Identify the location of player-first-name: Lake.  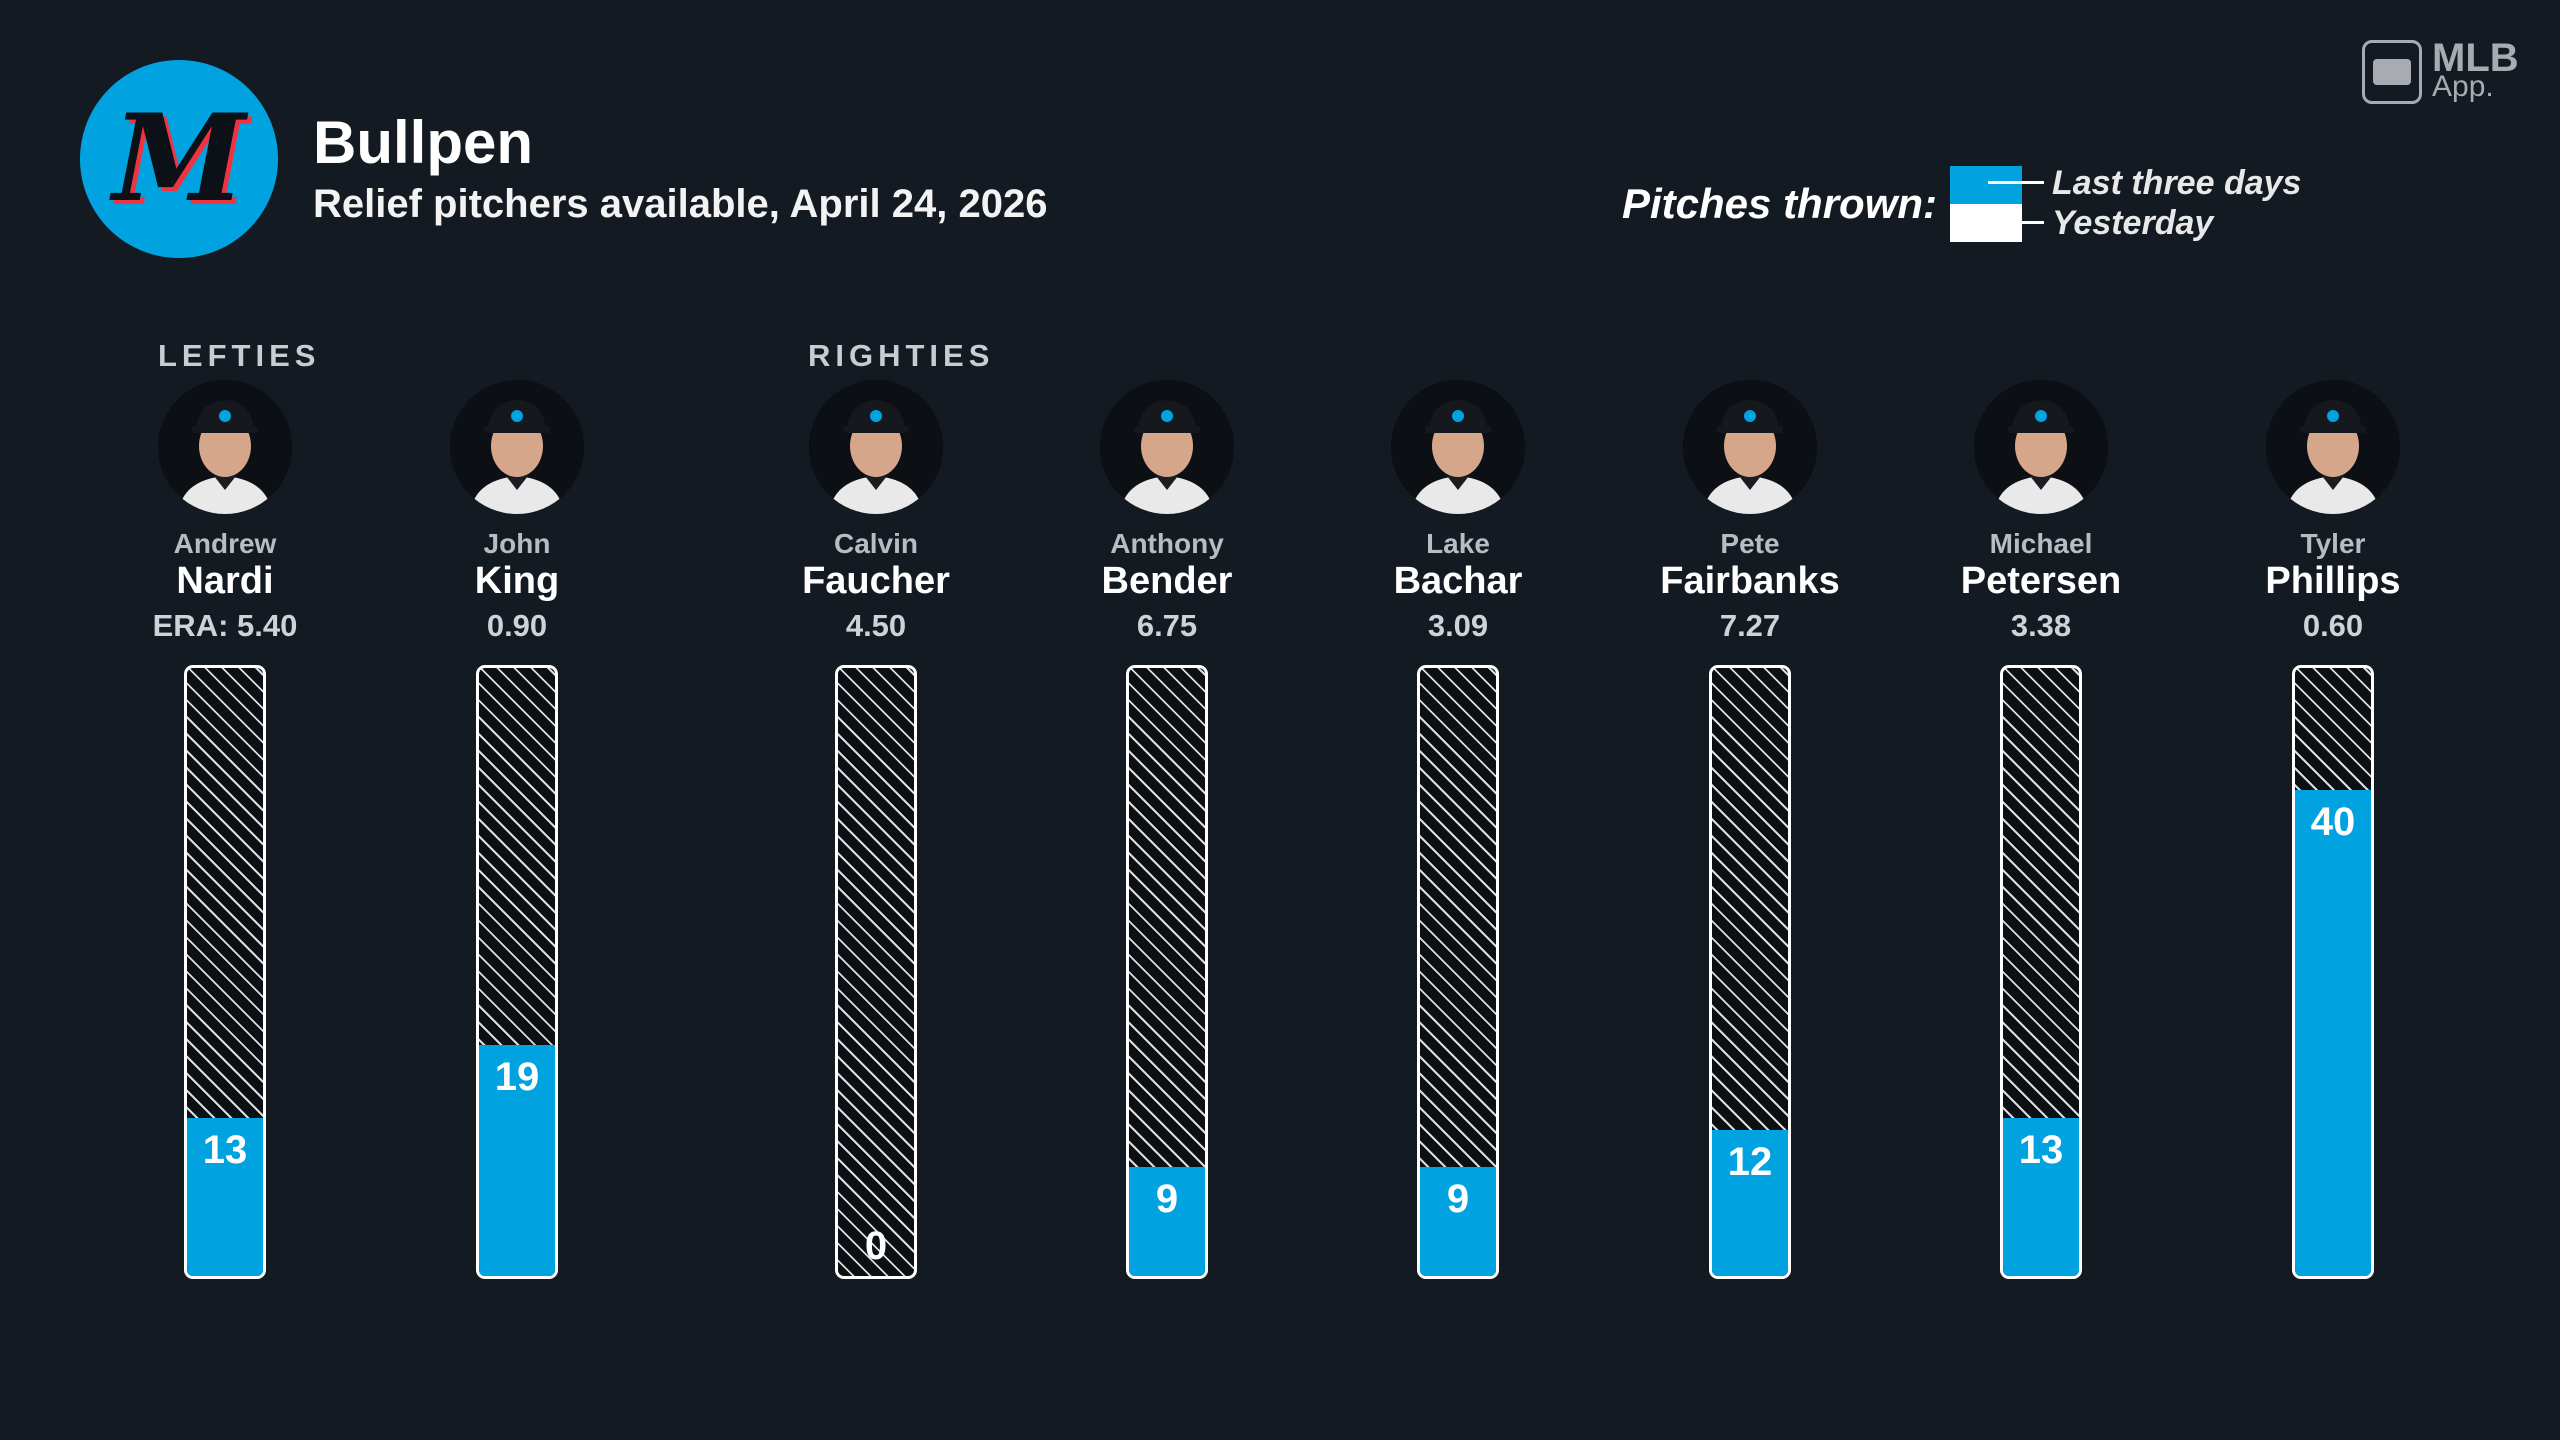
(1458, 543).